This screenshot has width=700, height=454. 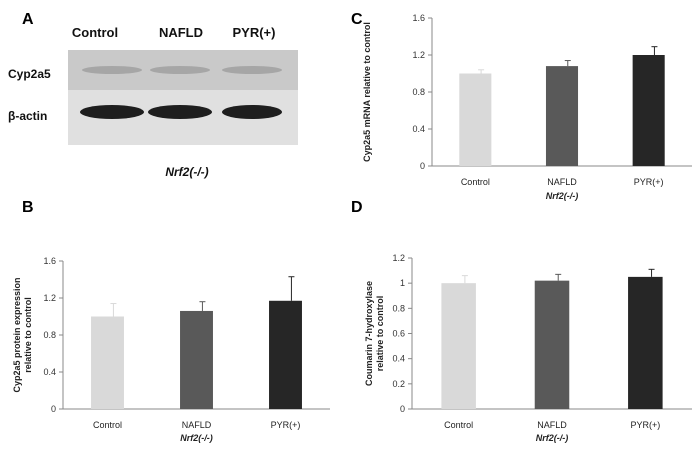 What do you see at coordinates (181, 32) in the screenshot?
I see `blot-lane-label-nafld: NAFLD` at bounding box center [181, 32].